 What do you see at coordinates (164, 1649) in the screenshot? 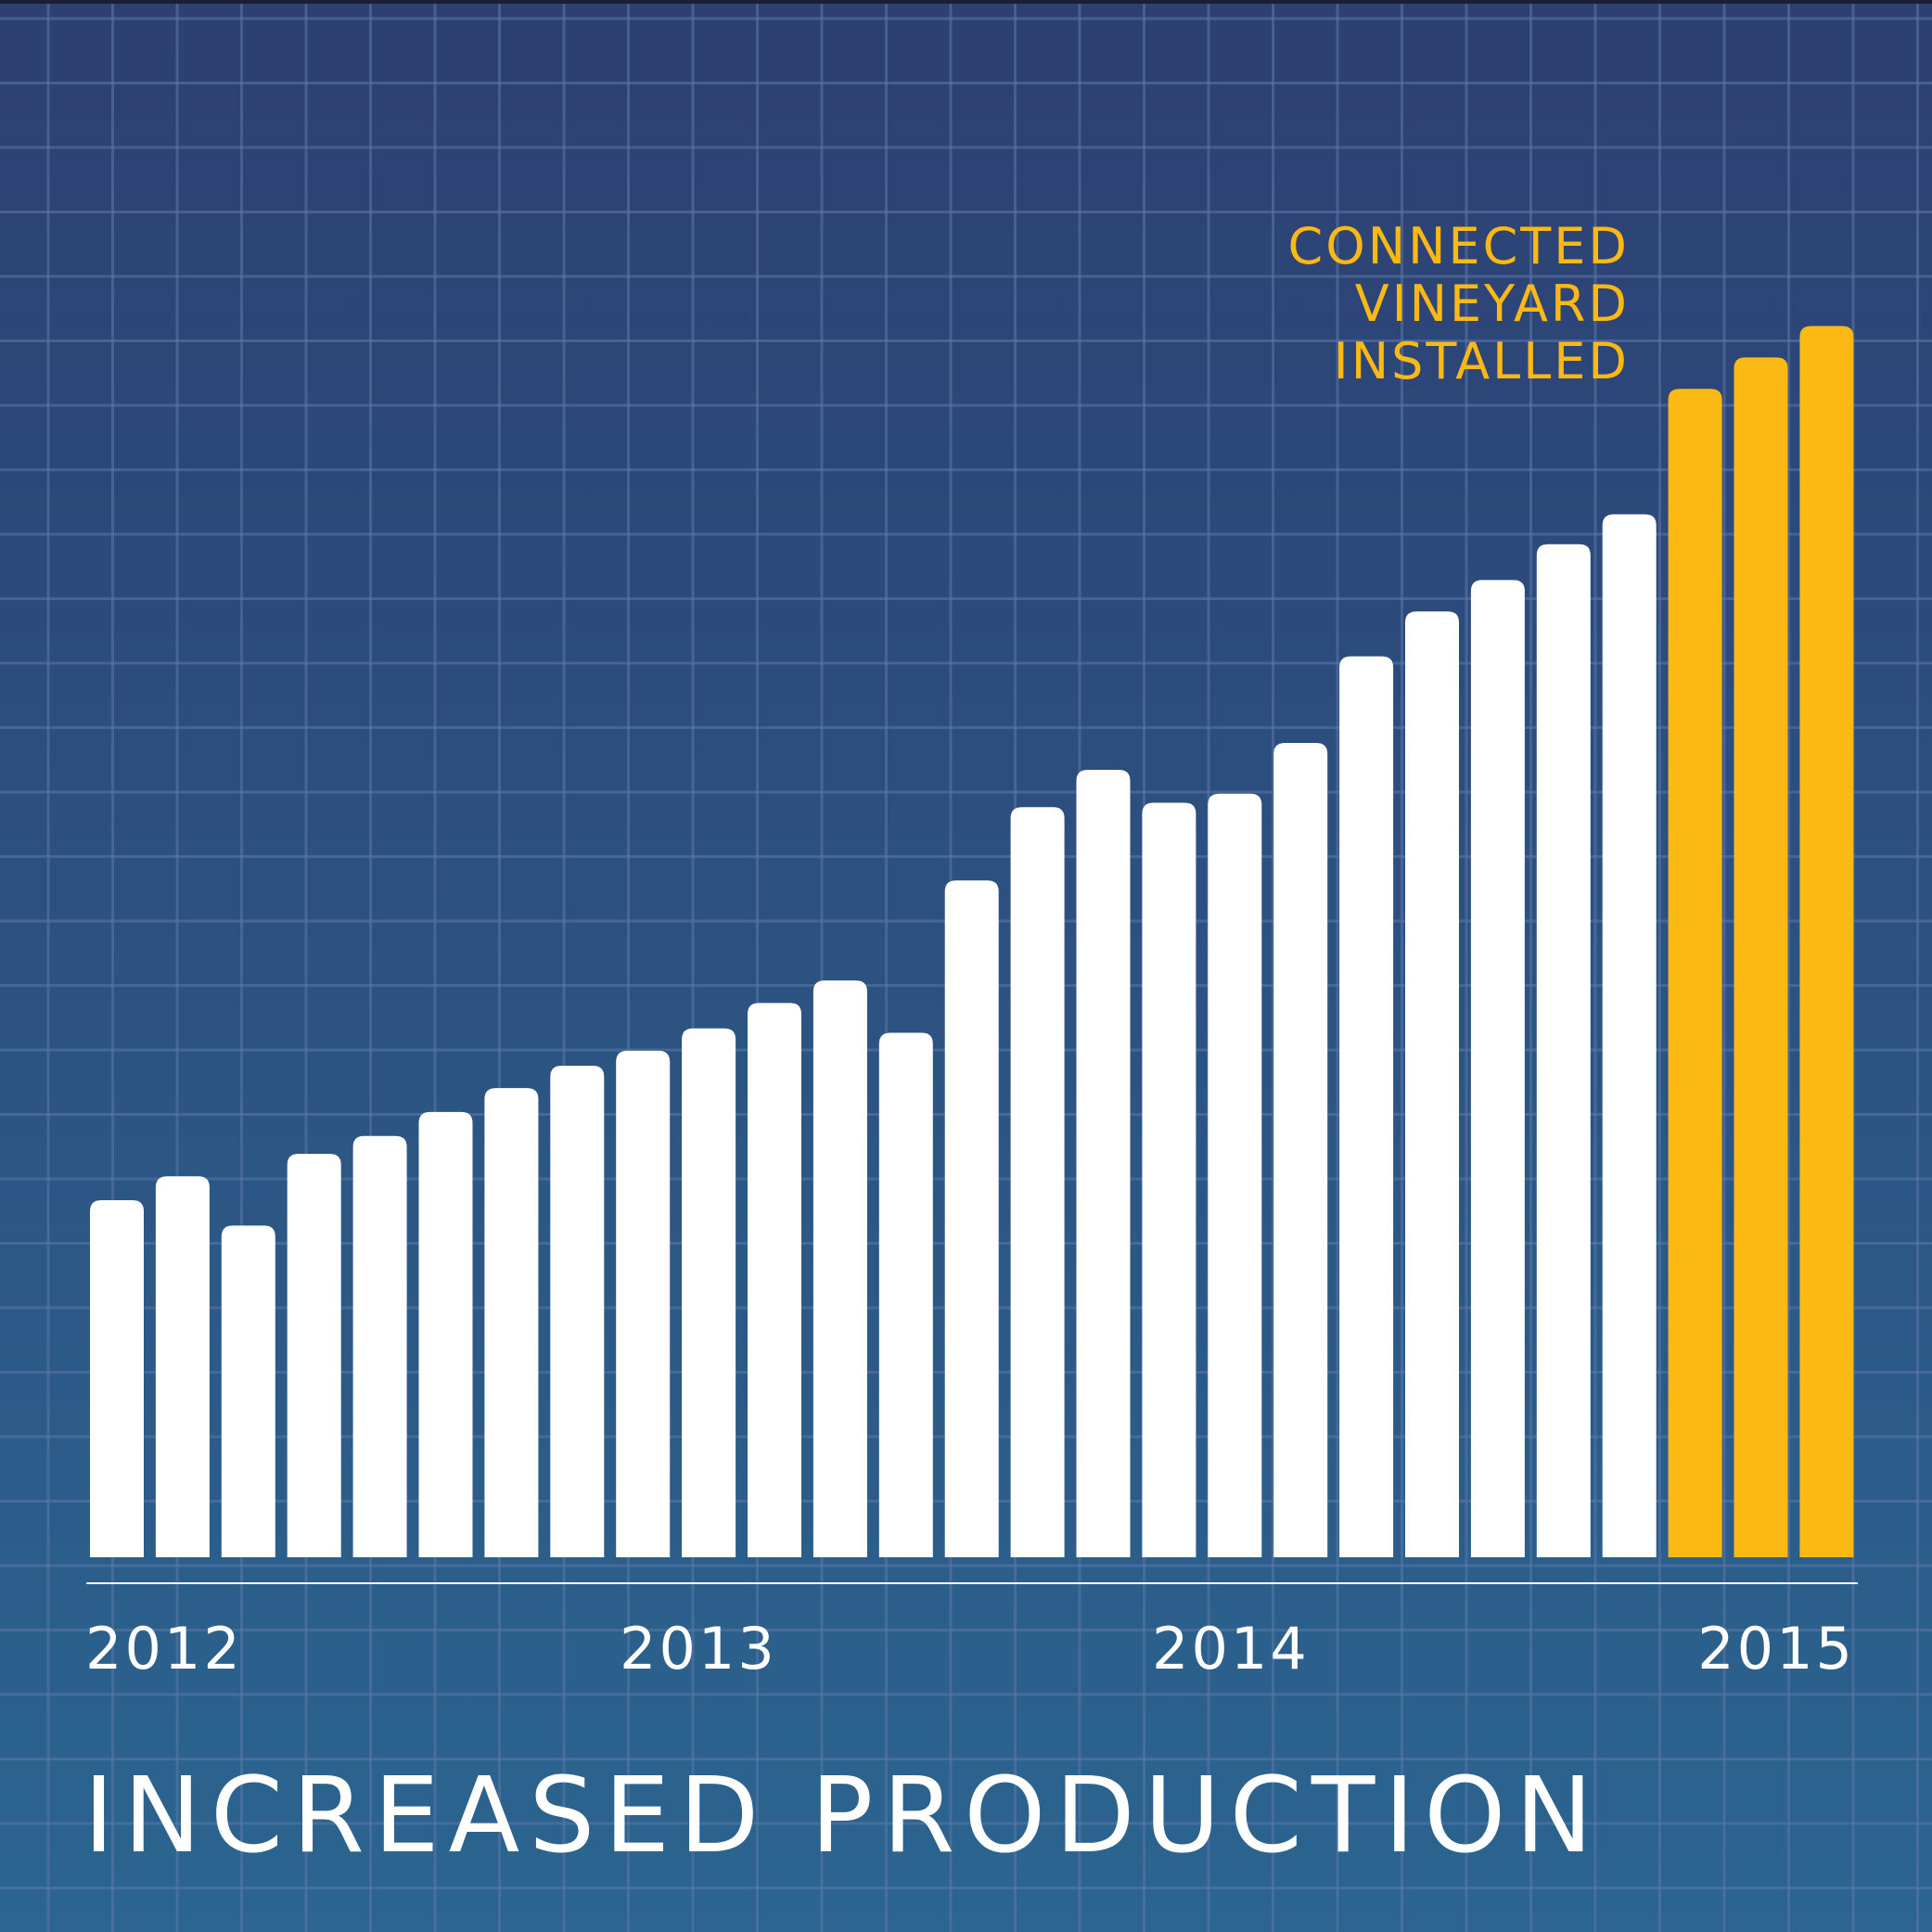
I see `x-tick-label-2012: 2012` at bounding box center [164, 1649].